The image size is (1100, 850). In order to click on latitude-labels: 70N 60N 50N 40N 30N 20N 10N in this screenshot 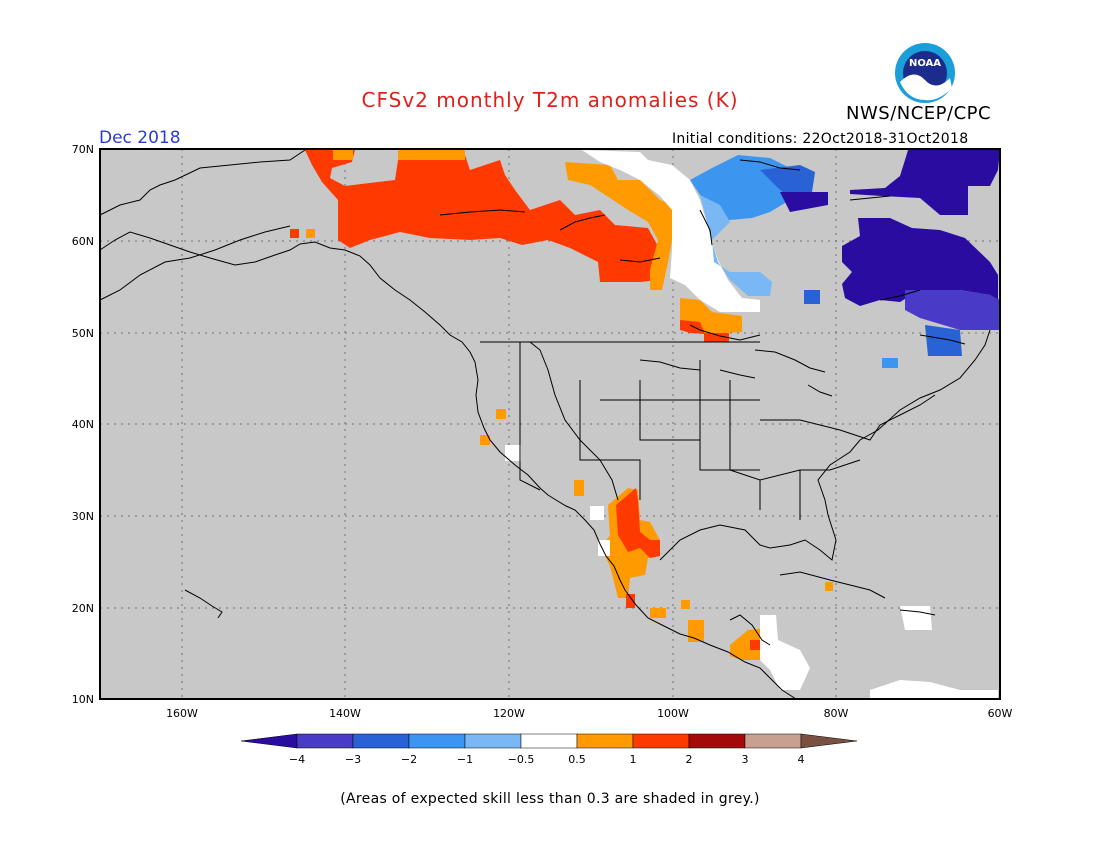, I will do `click(83, 424)`.